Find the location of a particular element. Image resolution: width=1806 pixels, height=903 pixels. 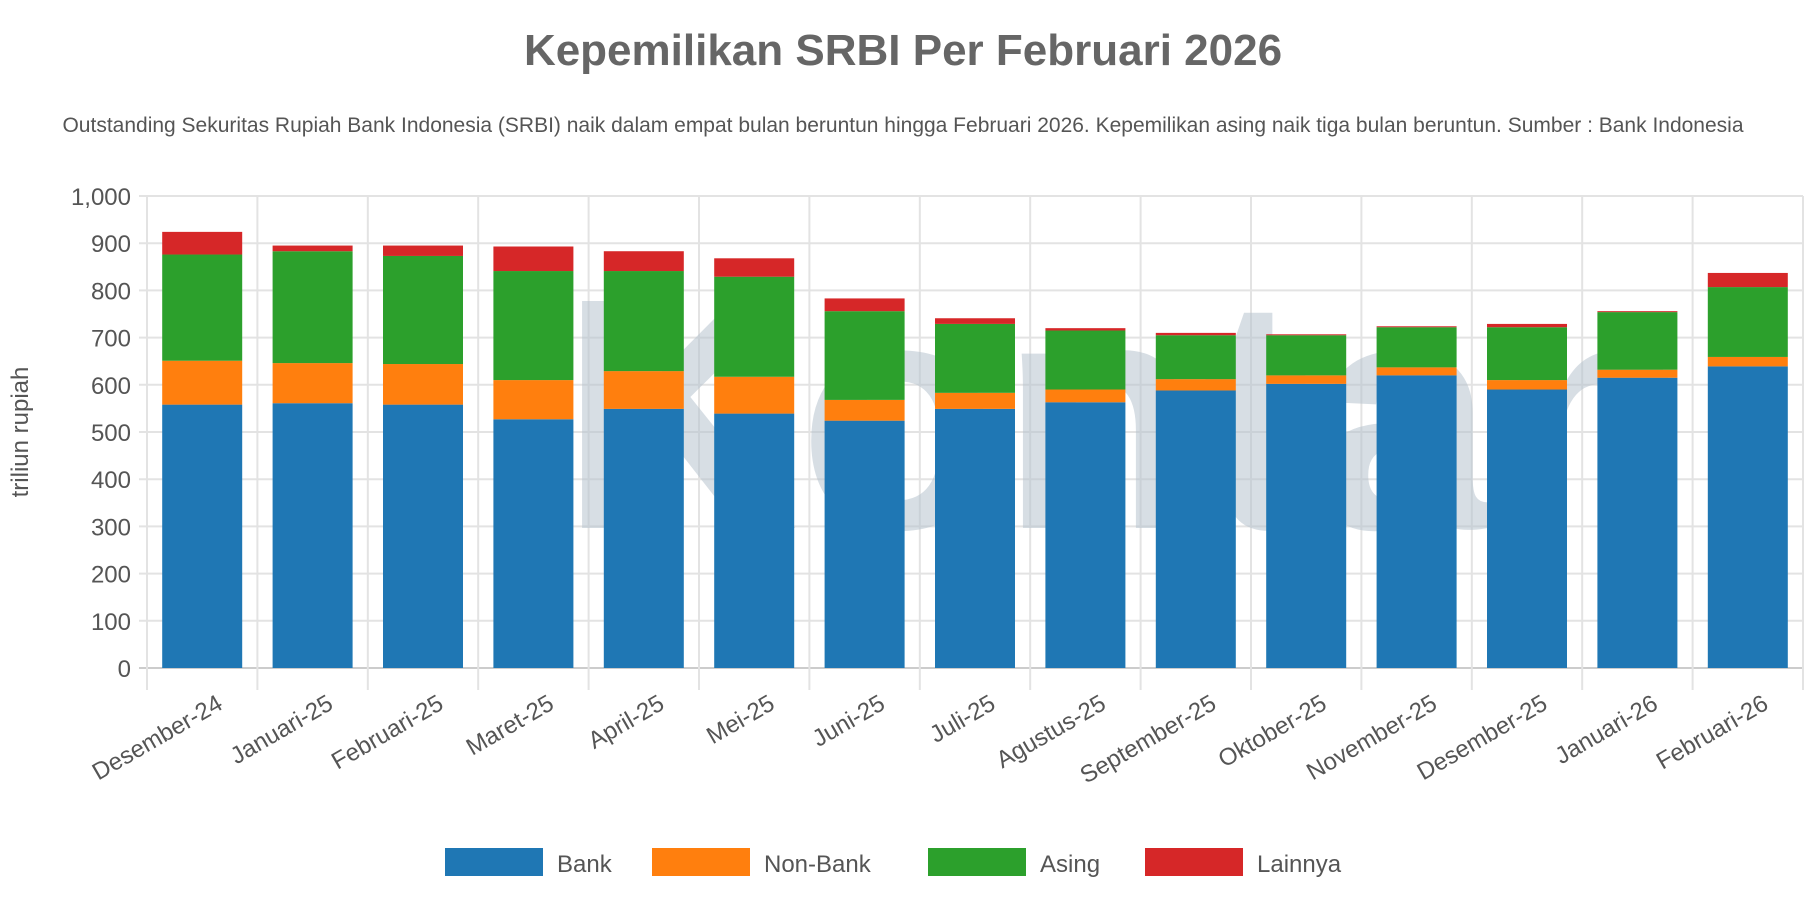

x-tick-label: Februari-26 is located at coordinates (1712, 732).